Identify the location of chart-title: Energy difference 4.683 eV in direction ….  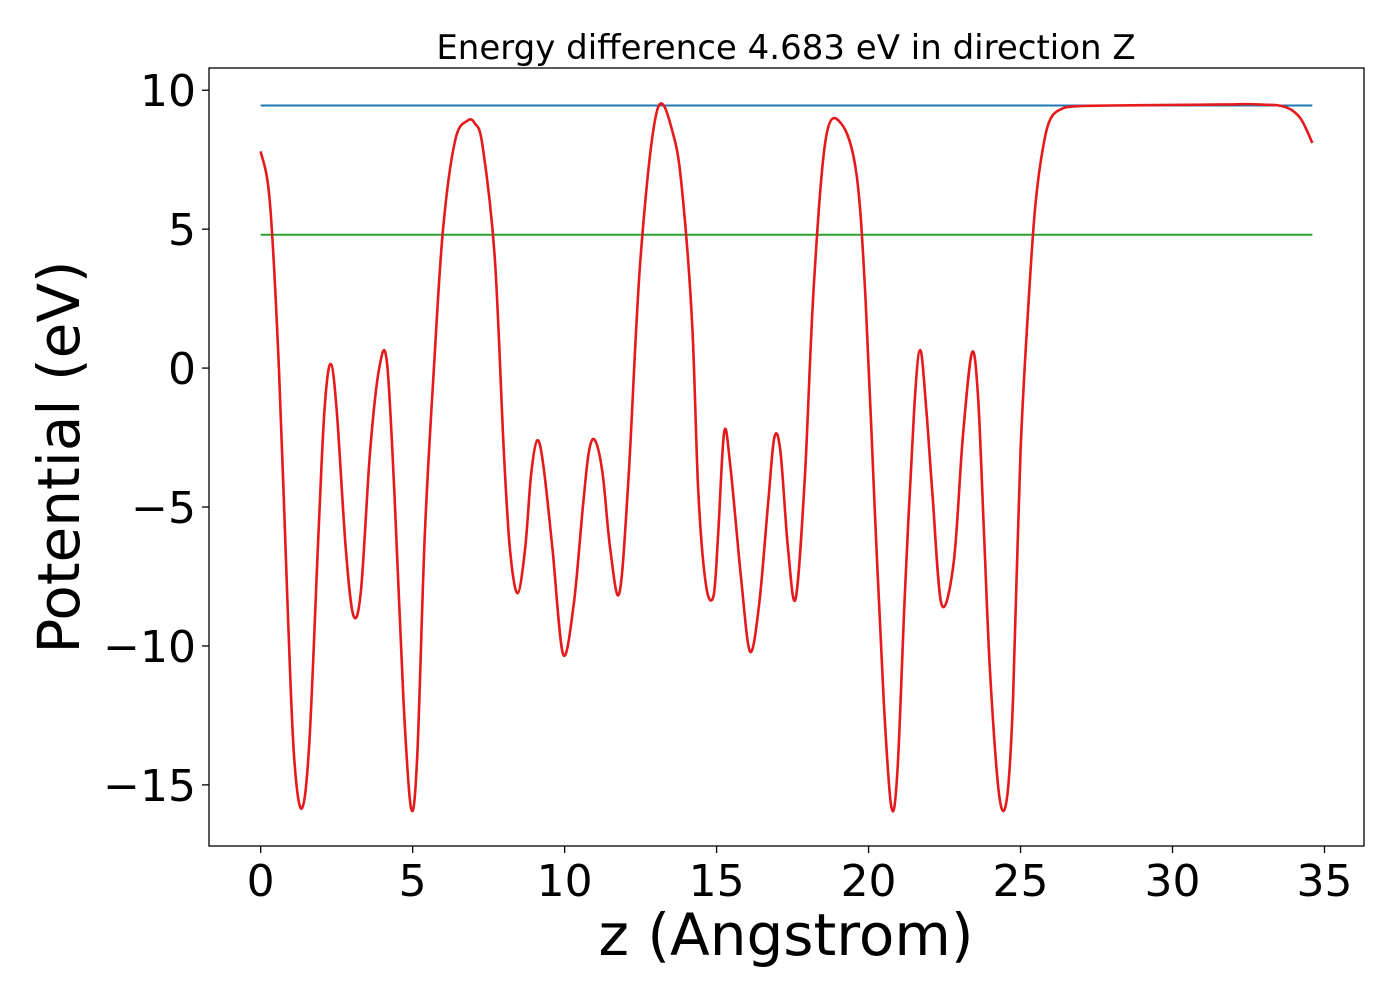
(785, 48).